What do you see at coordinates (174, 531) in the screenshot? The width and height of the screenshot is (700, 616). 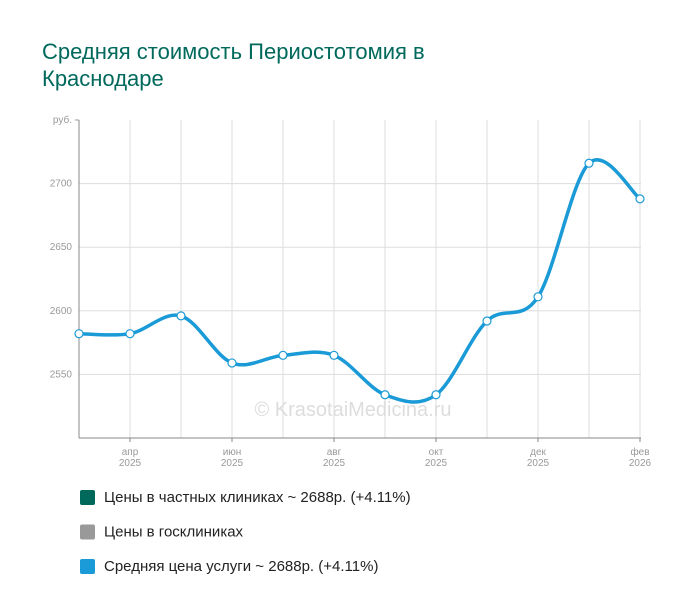 I see `legend-label: Цены в госклиниках` at bounding box center [174, 531].